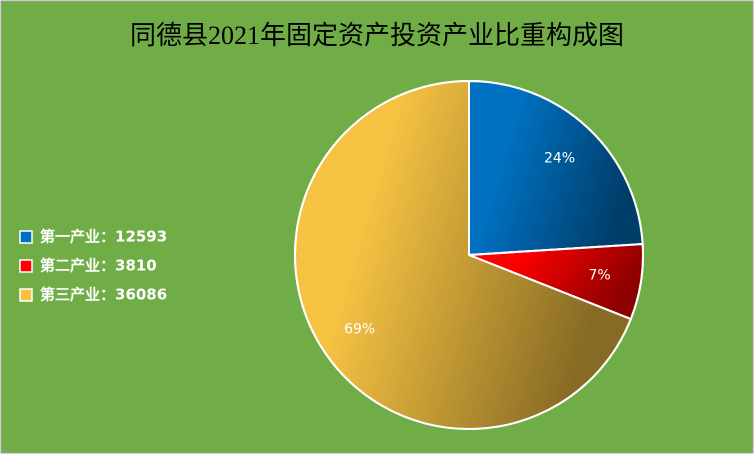 The width and height of the screenshot is (754, 454). Describe the element at coordinates (103, 295) in the screenshot. I see `legend-label: 第三产业：36086` at that location.